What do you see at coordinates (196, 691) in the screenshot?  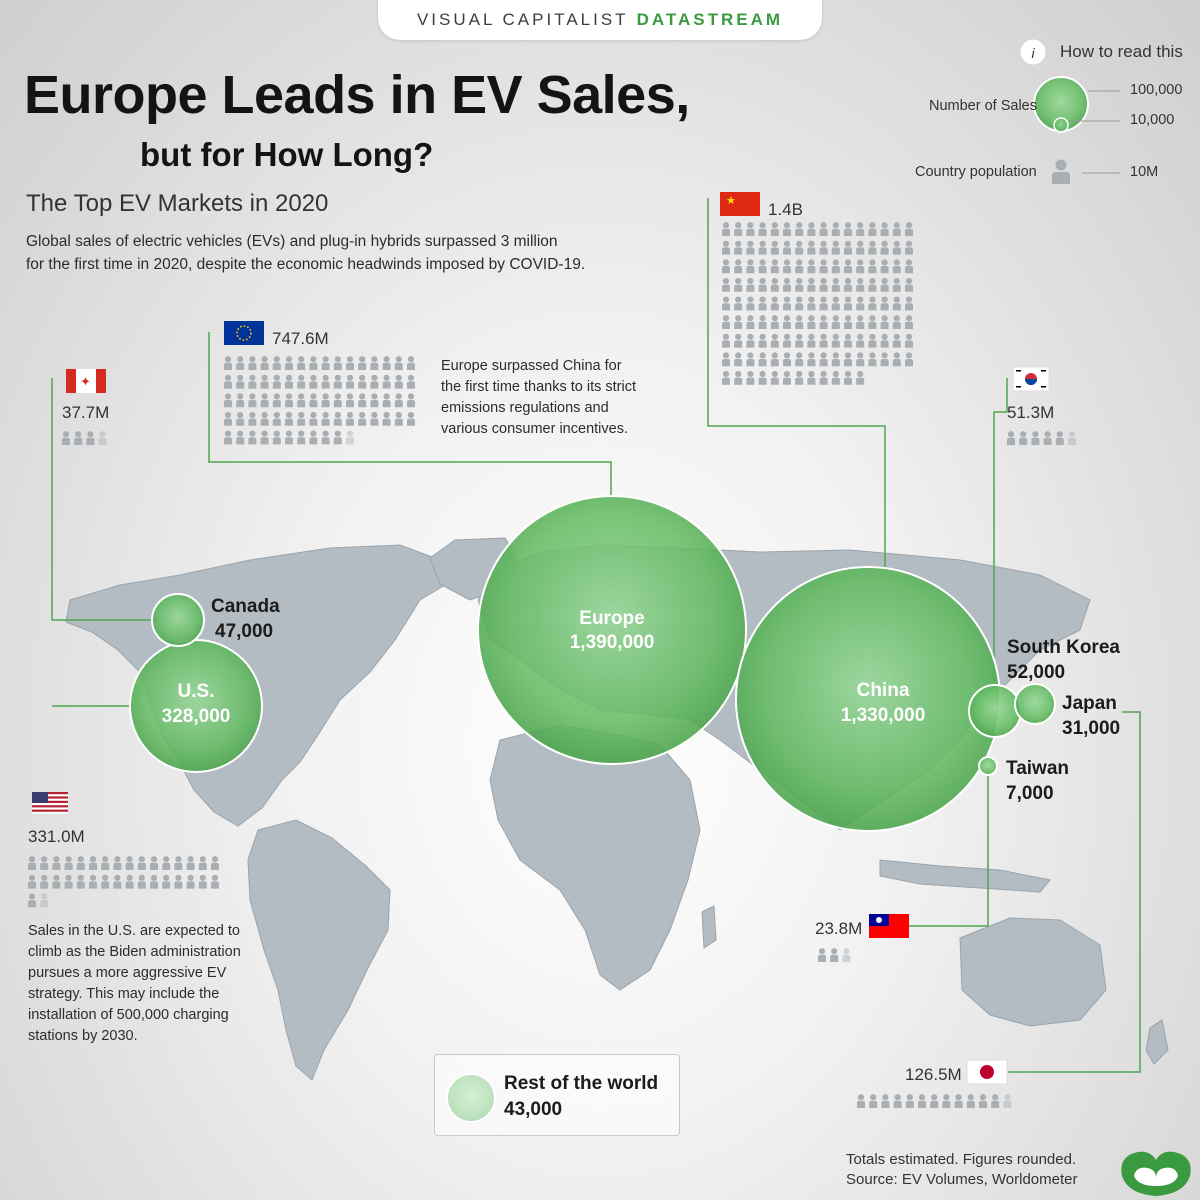 I see `label-us-name: U.S.` at bounding box center [196, 691].